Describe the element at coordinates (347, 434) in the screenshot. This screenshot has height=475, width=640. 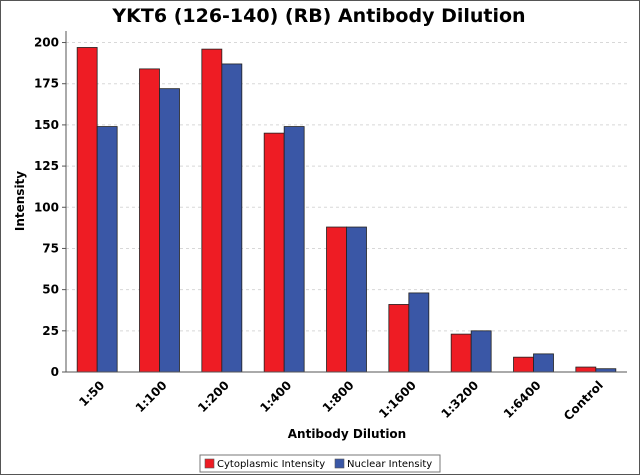
I see `x-axis-label: Antibody Dilution` at that location.